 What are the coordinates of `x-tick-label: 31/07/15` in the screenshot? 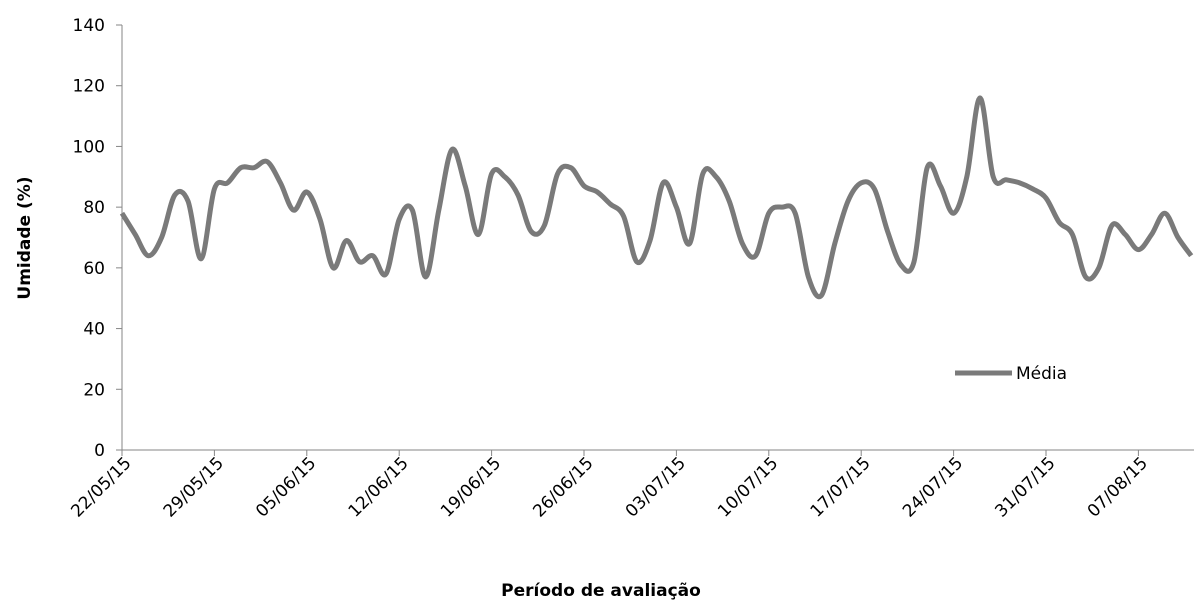 It's located at (1025, 487).